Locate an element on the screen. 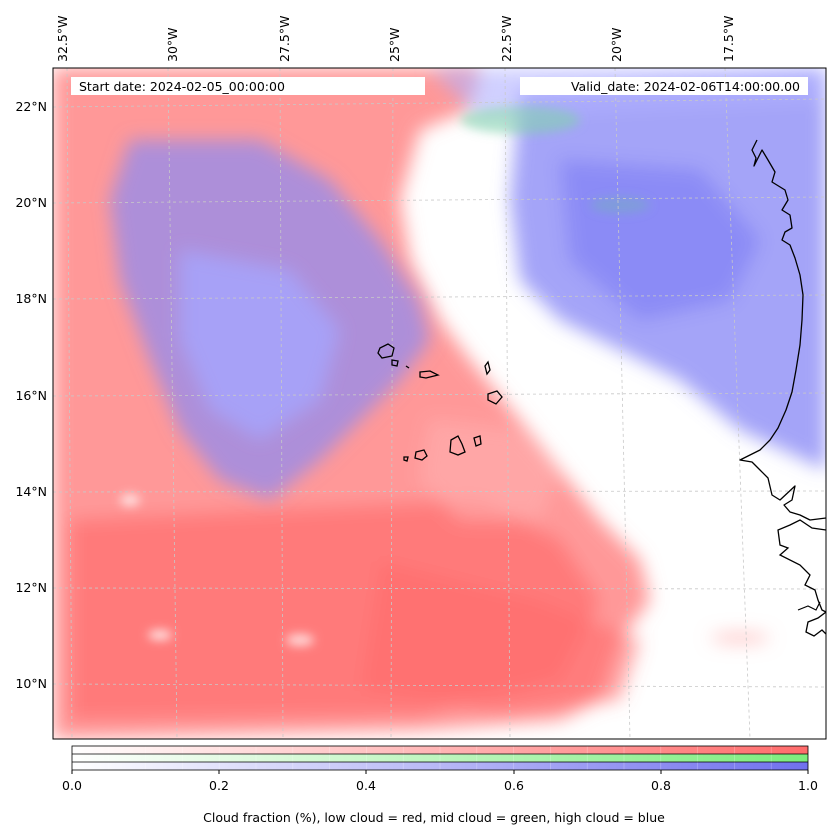  sierra-leone-coastline is located at coordinates (815, 624).